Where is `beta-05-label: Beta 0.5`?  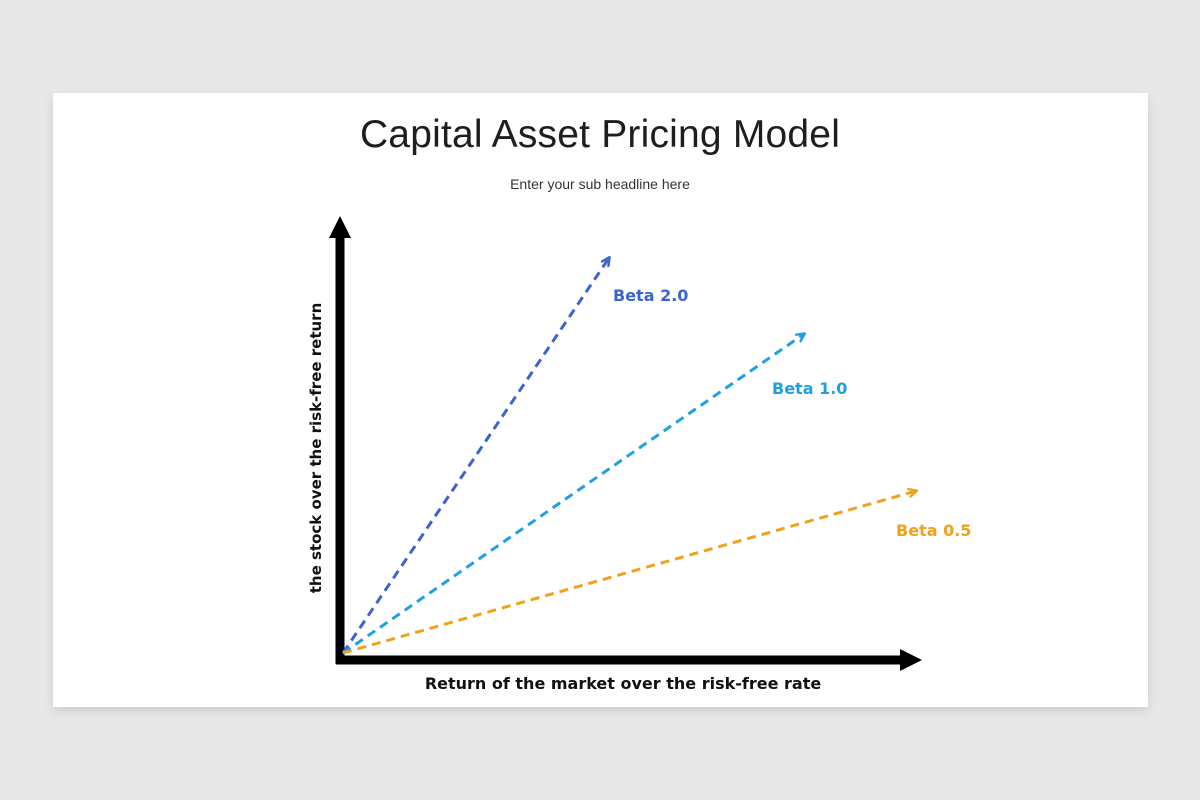 beta-05-label: Beta 0.5 is located at coordinates (934, 530).